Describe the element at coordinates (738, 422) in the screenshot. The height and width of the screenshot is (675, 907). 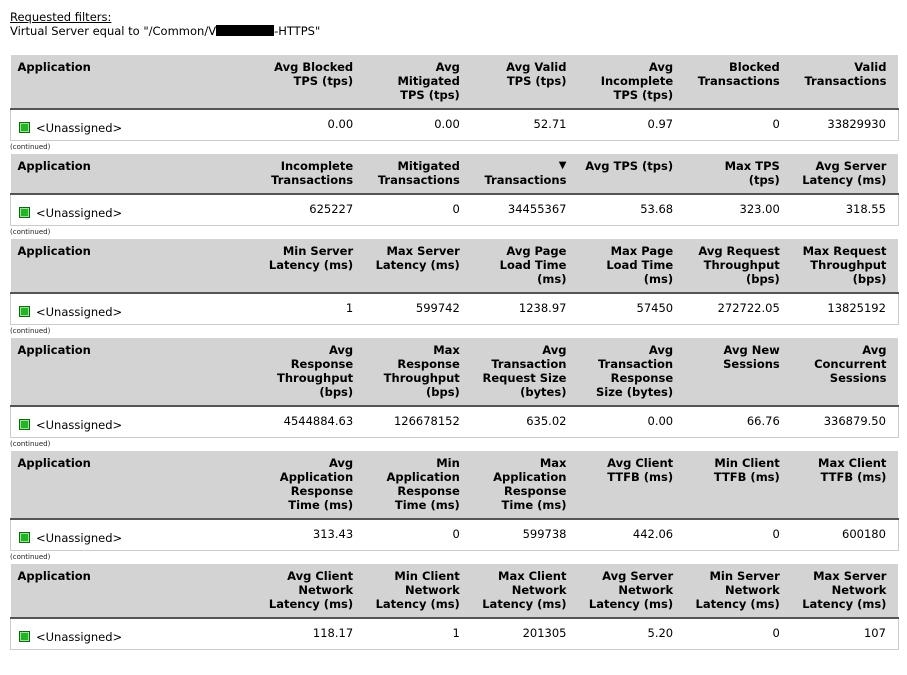
I see `value-cell: 66.76` at that location.